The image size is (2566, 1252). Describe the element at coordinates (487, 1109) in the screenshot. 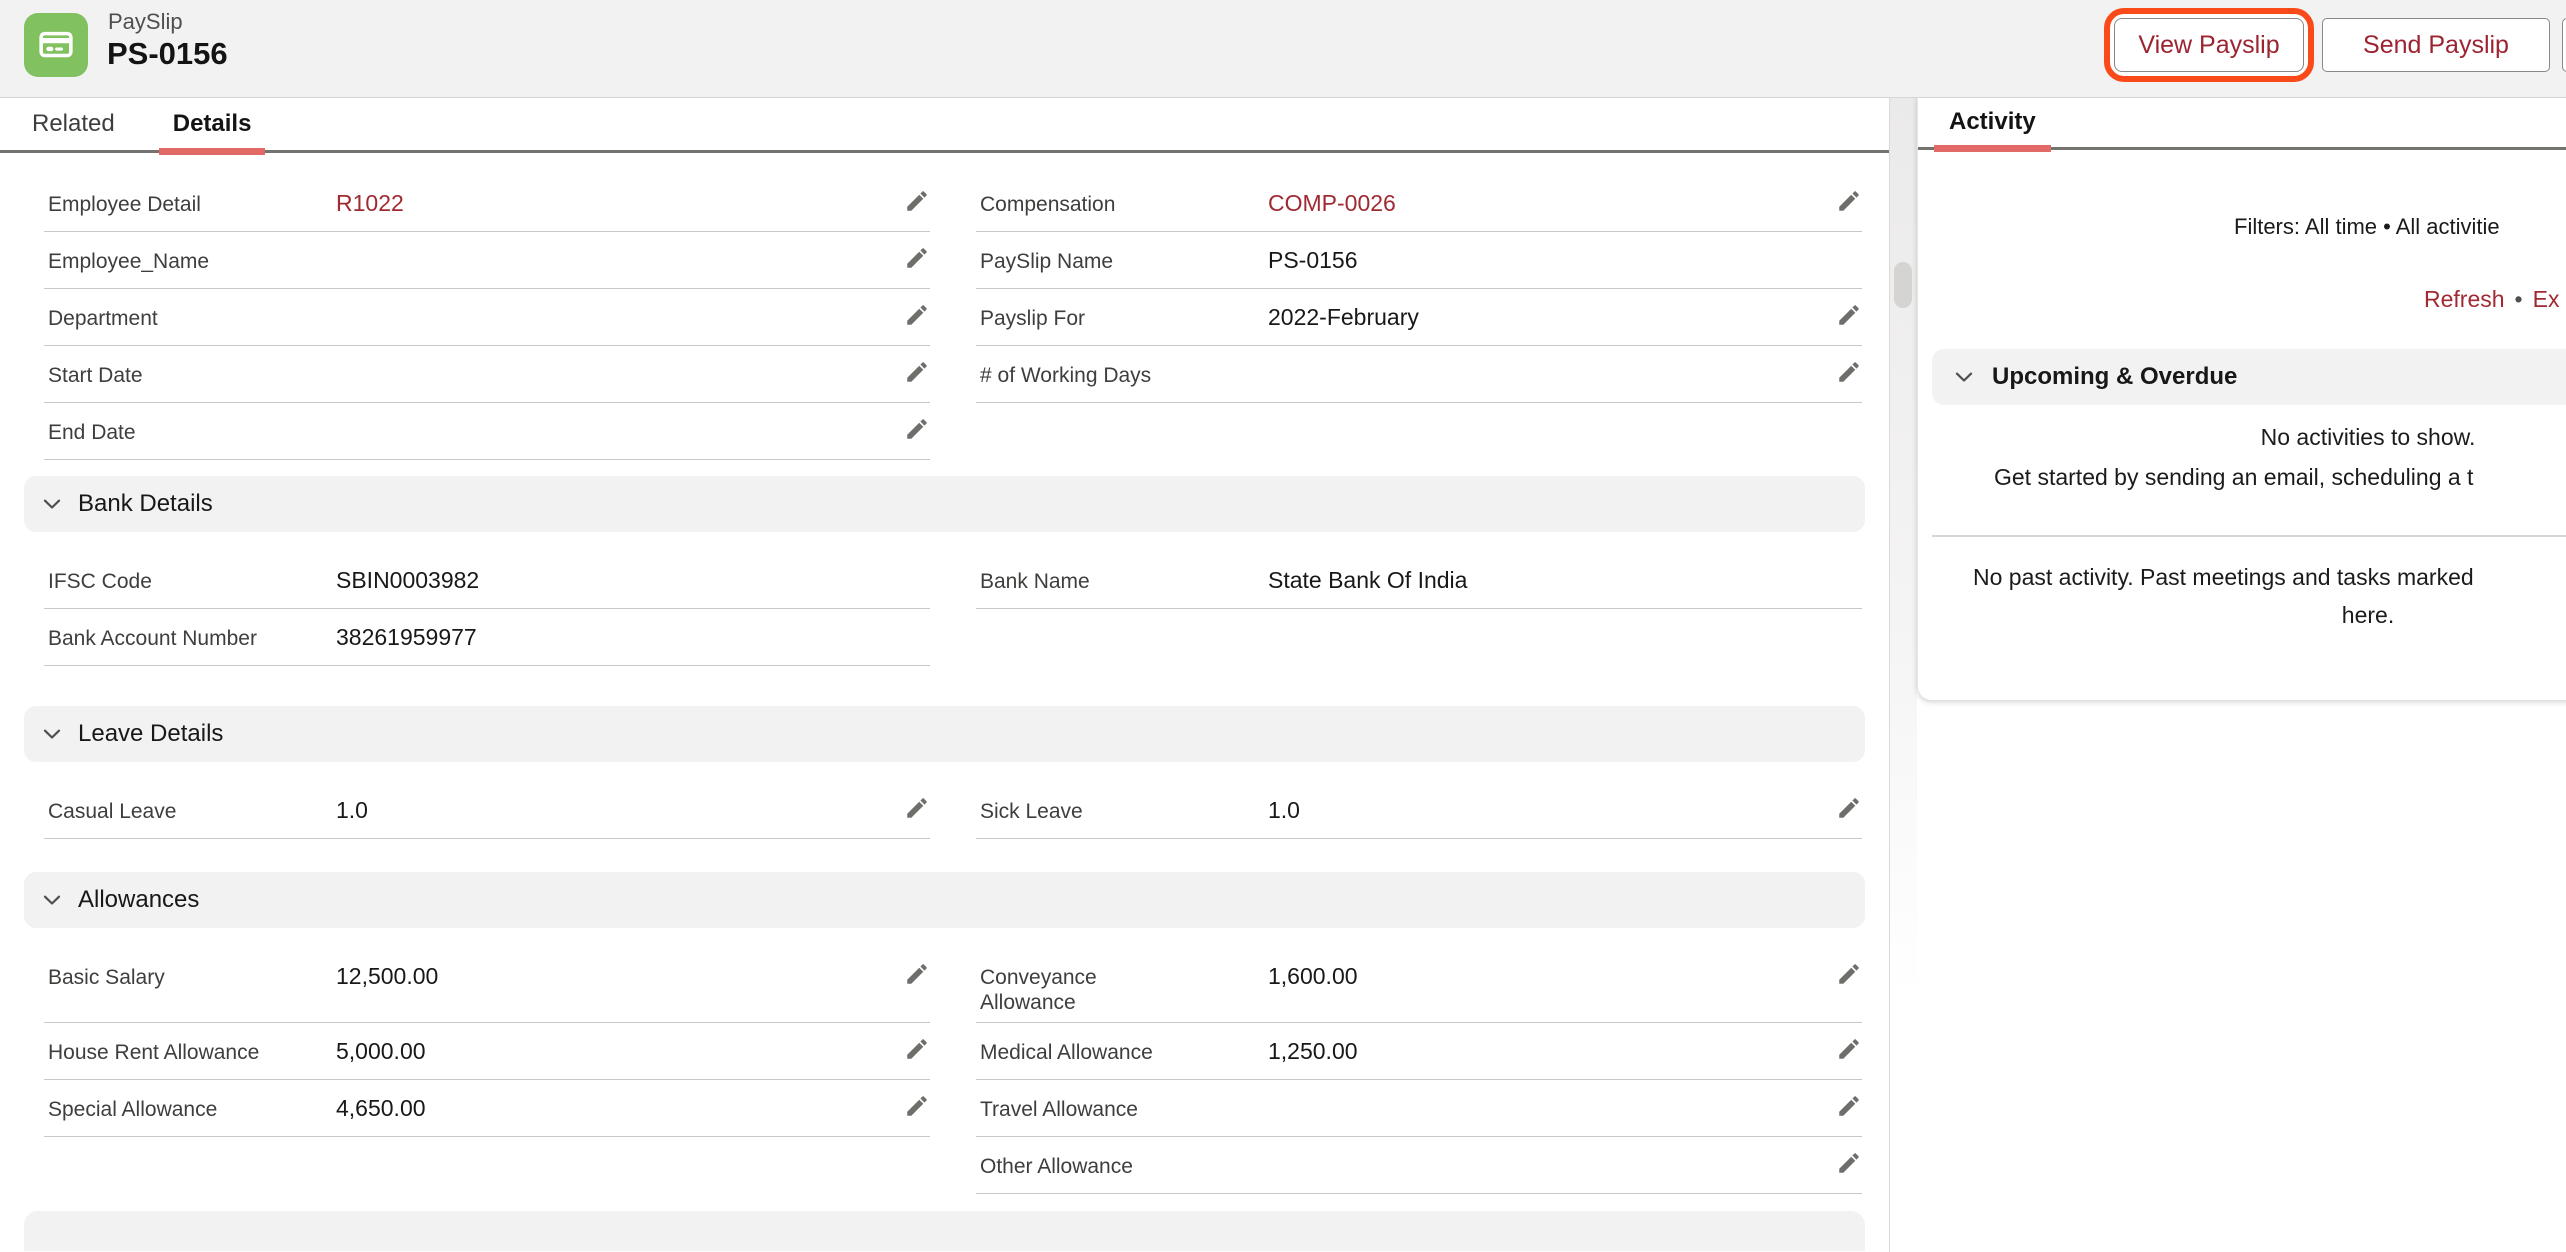

I see `field-row: Special Allowance 4,650.00` at that location.